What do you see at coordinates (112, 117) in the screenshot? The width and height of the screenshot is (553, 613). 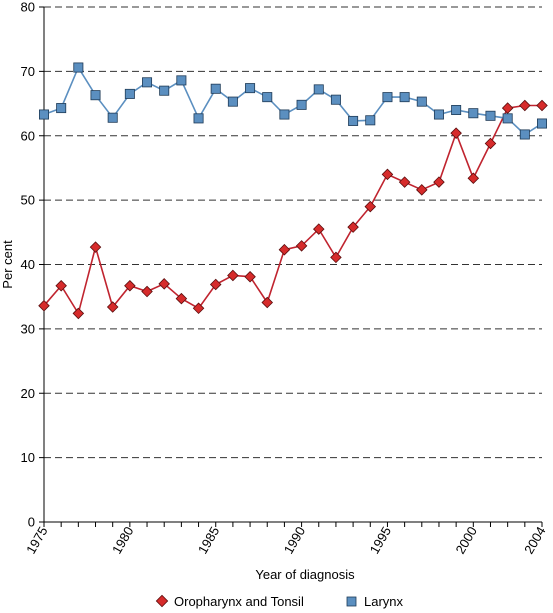 I see `point-larynx-1979` at bounding box center [112, 117].